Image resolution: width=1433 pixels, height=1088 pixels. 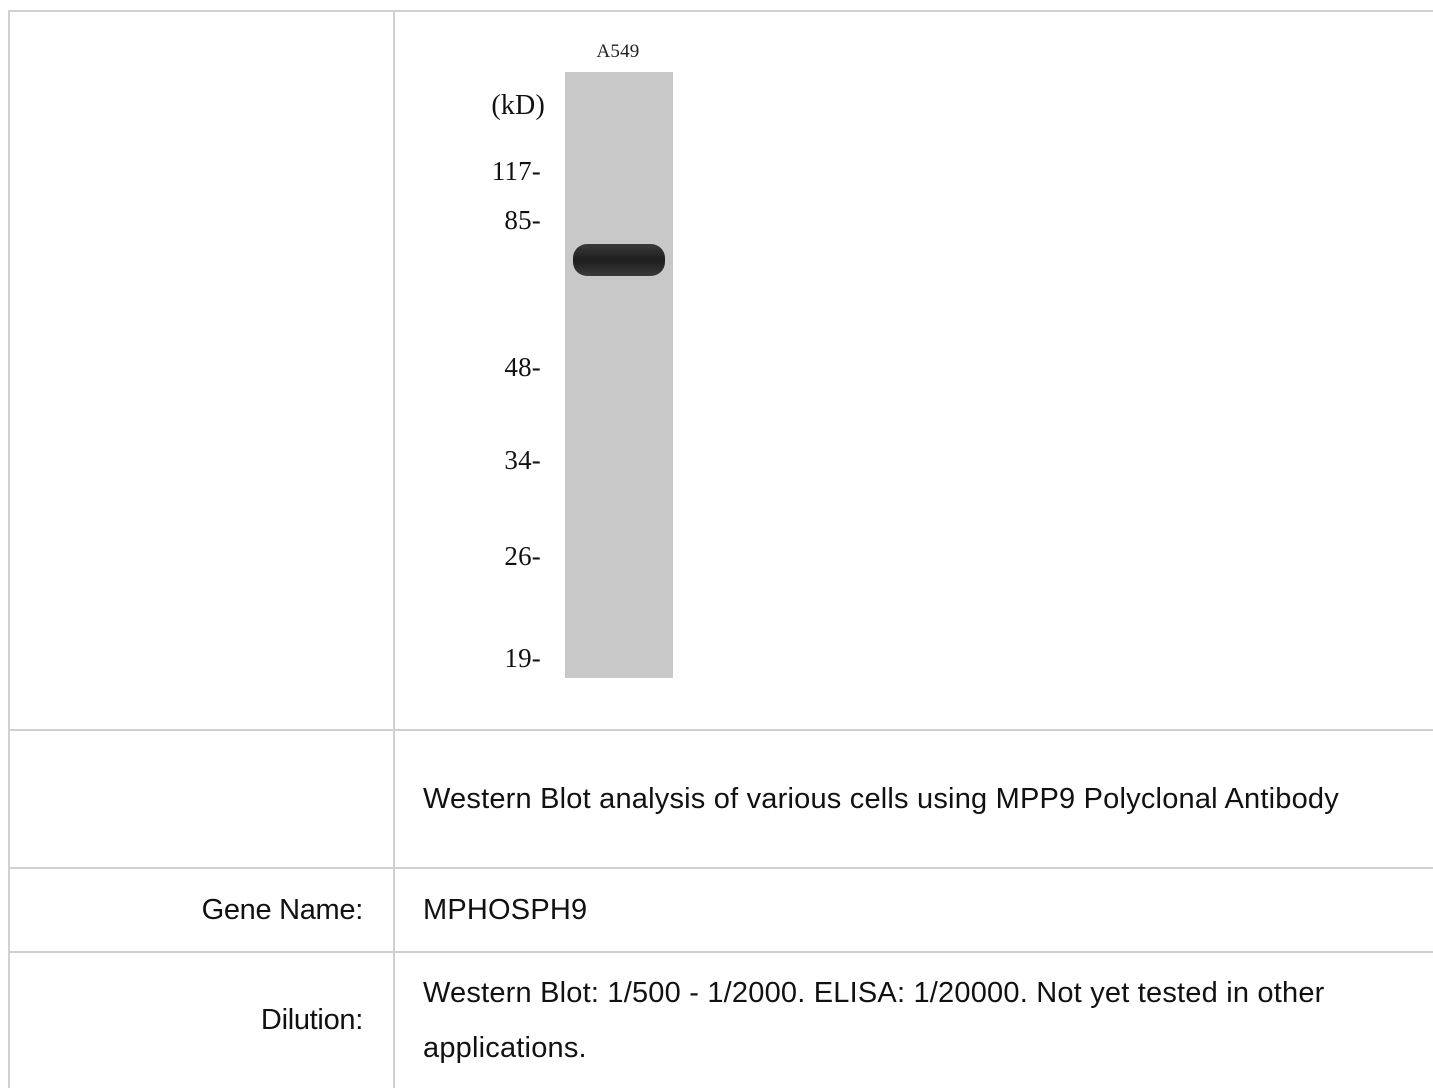 What do you see at coordinates (619, 375) in the screenshot?
I see `gel-lane` at bounding box center [619, 375].